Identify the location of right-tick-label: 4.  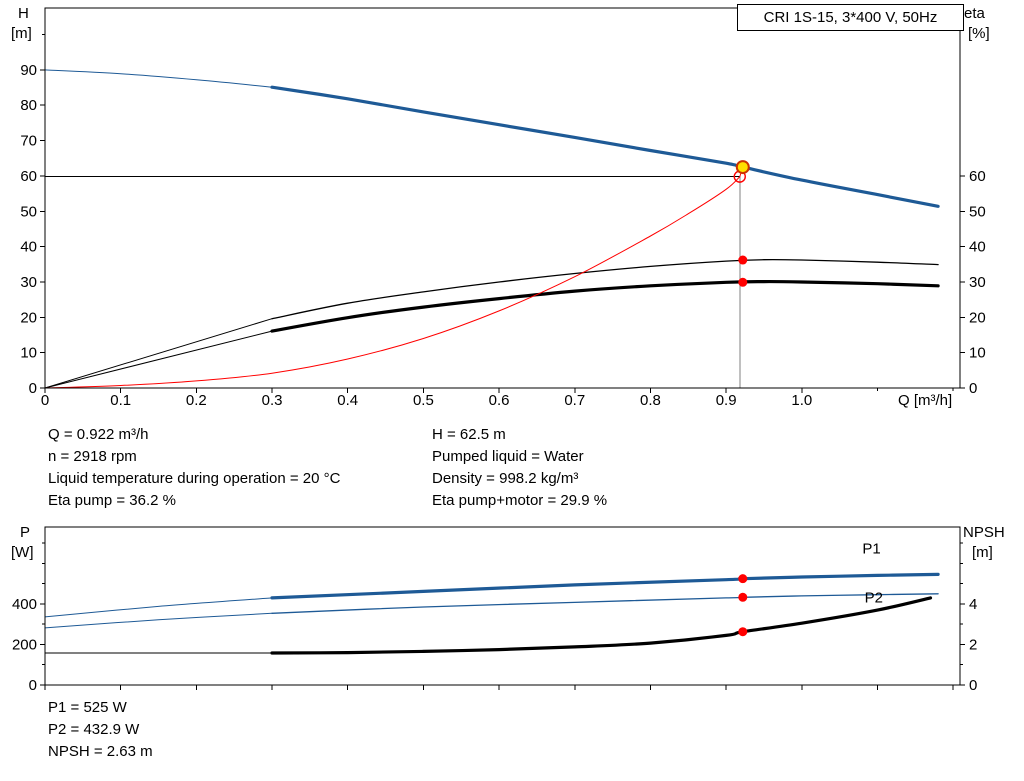
(973, 604).